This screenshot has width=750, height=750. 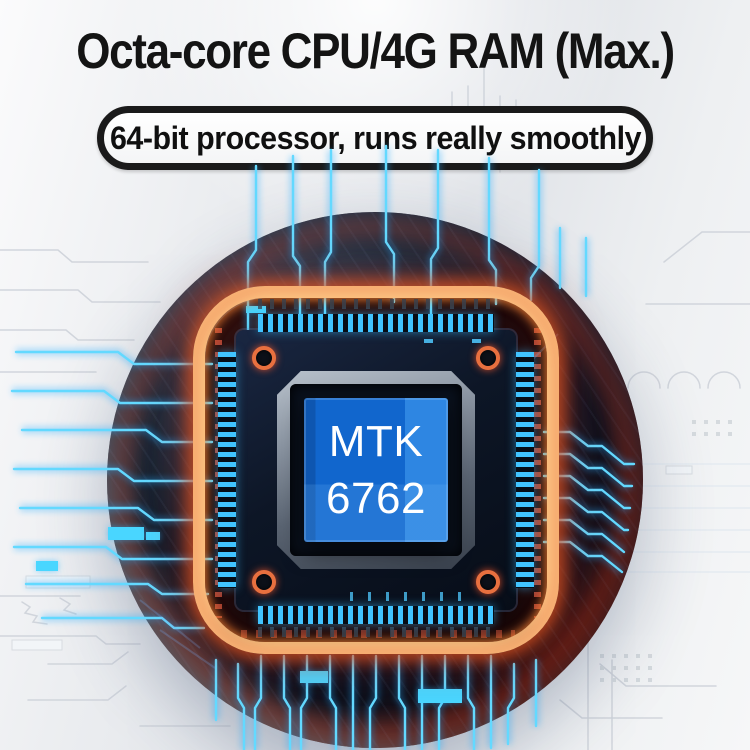 I want to click on pin-row-right, so click(x=525, y=470).